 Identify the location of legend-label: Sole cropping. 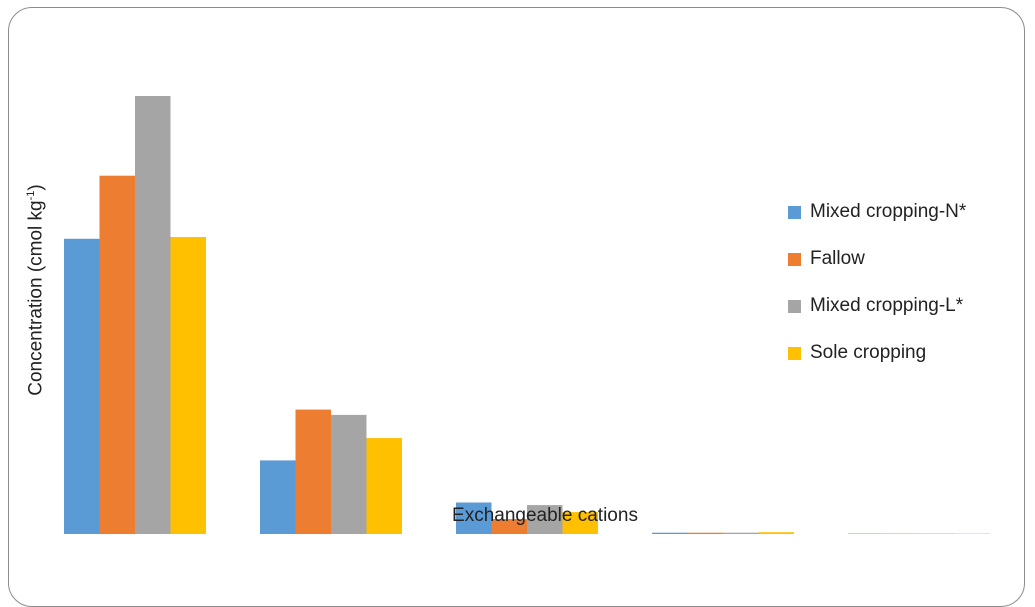
(868, 353).